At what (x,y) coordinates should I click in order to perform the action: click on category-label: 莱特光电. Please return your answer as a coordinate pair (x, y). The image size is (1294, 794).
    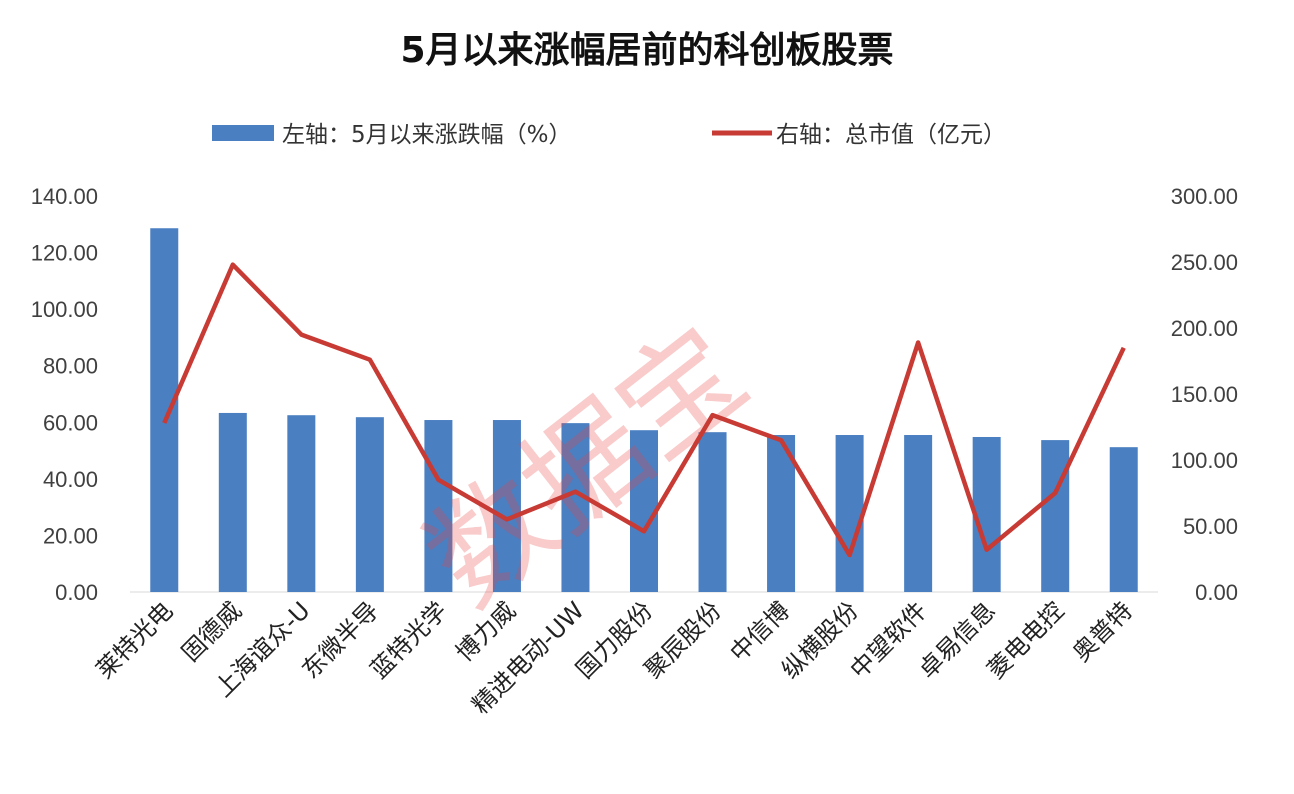
    Looking at the image, I should click on (135, 640).